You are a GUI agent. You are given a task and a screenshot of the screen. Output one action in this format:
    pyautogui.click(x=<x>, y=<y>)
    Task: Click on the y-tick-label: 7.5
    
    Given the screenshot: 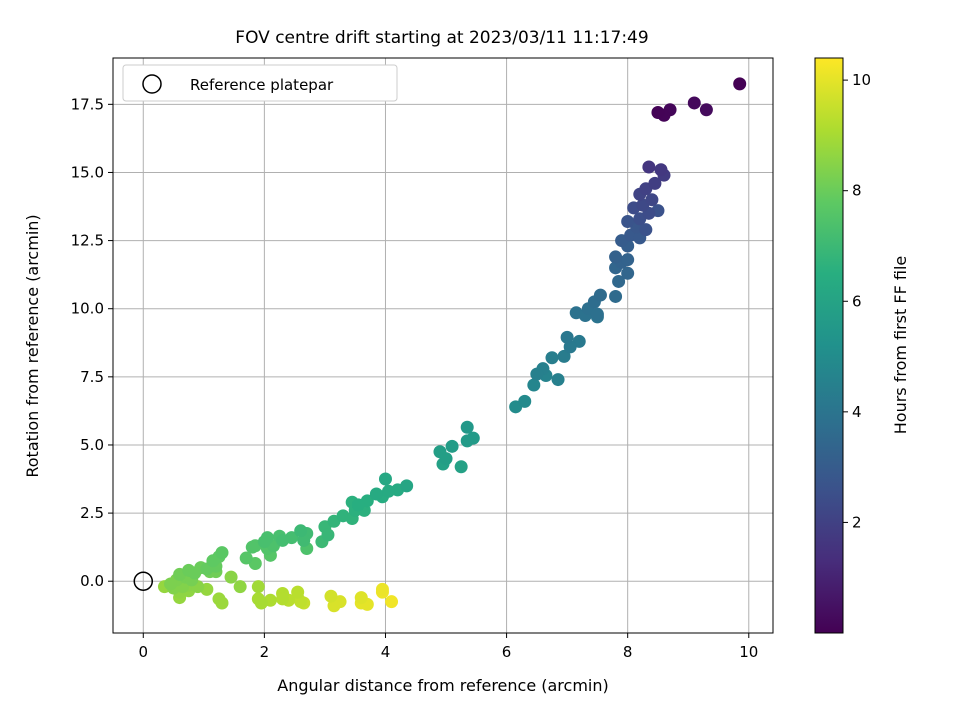 What is the action you would take?
    pyautogui.click(x=92, y=377)
    